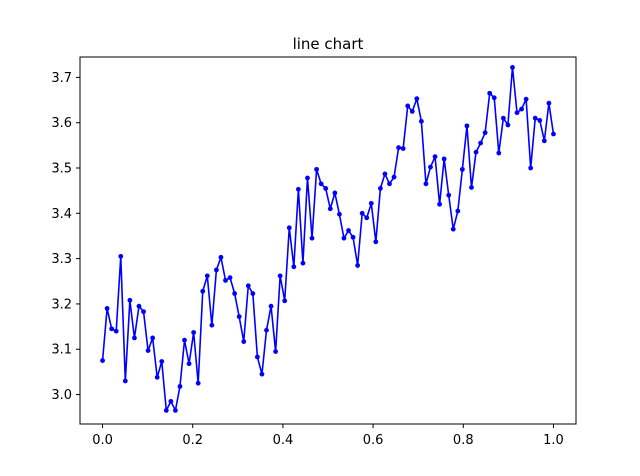 This screenshot has width=640, height=476. I want to click on y-tick-label: 3.4, so click(61, 214).